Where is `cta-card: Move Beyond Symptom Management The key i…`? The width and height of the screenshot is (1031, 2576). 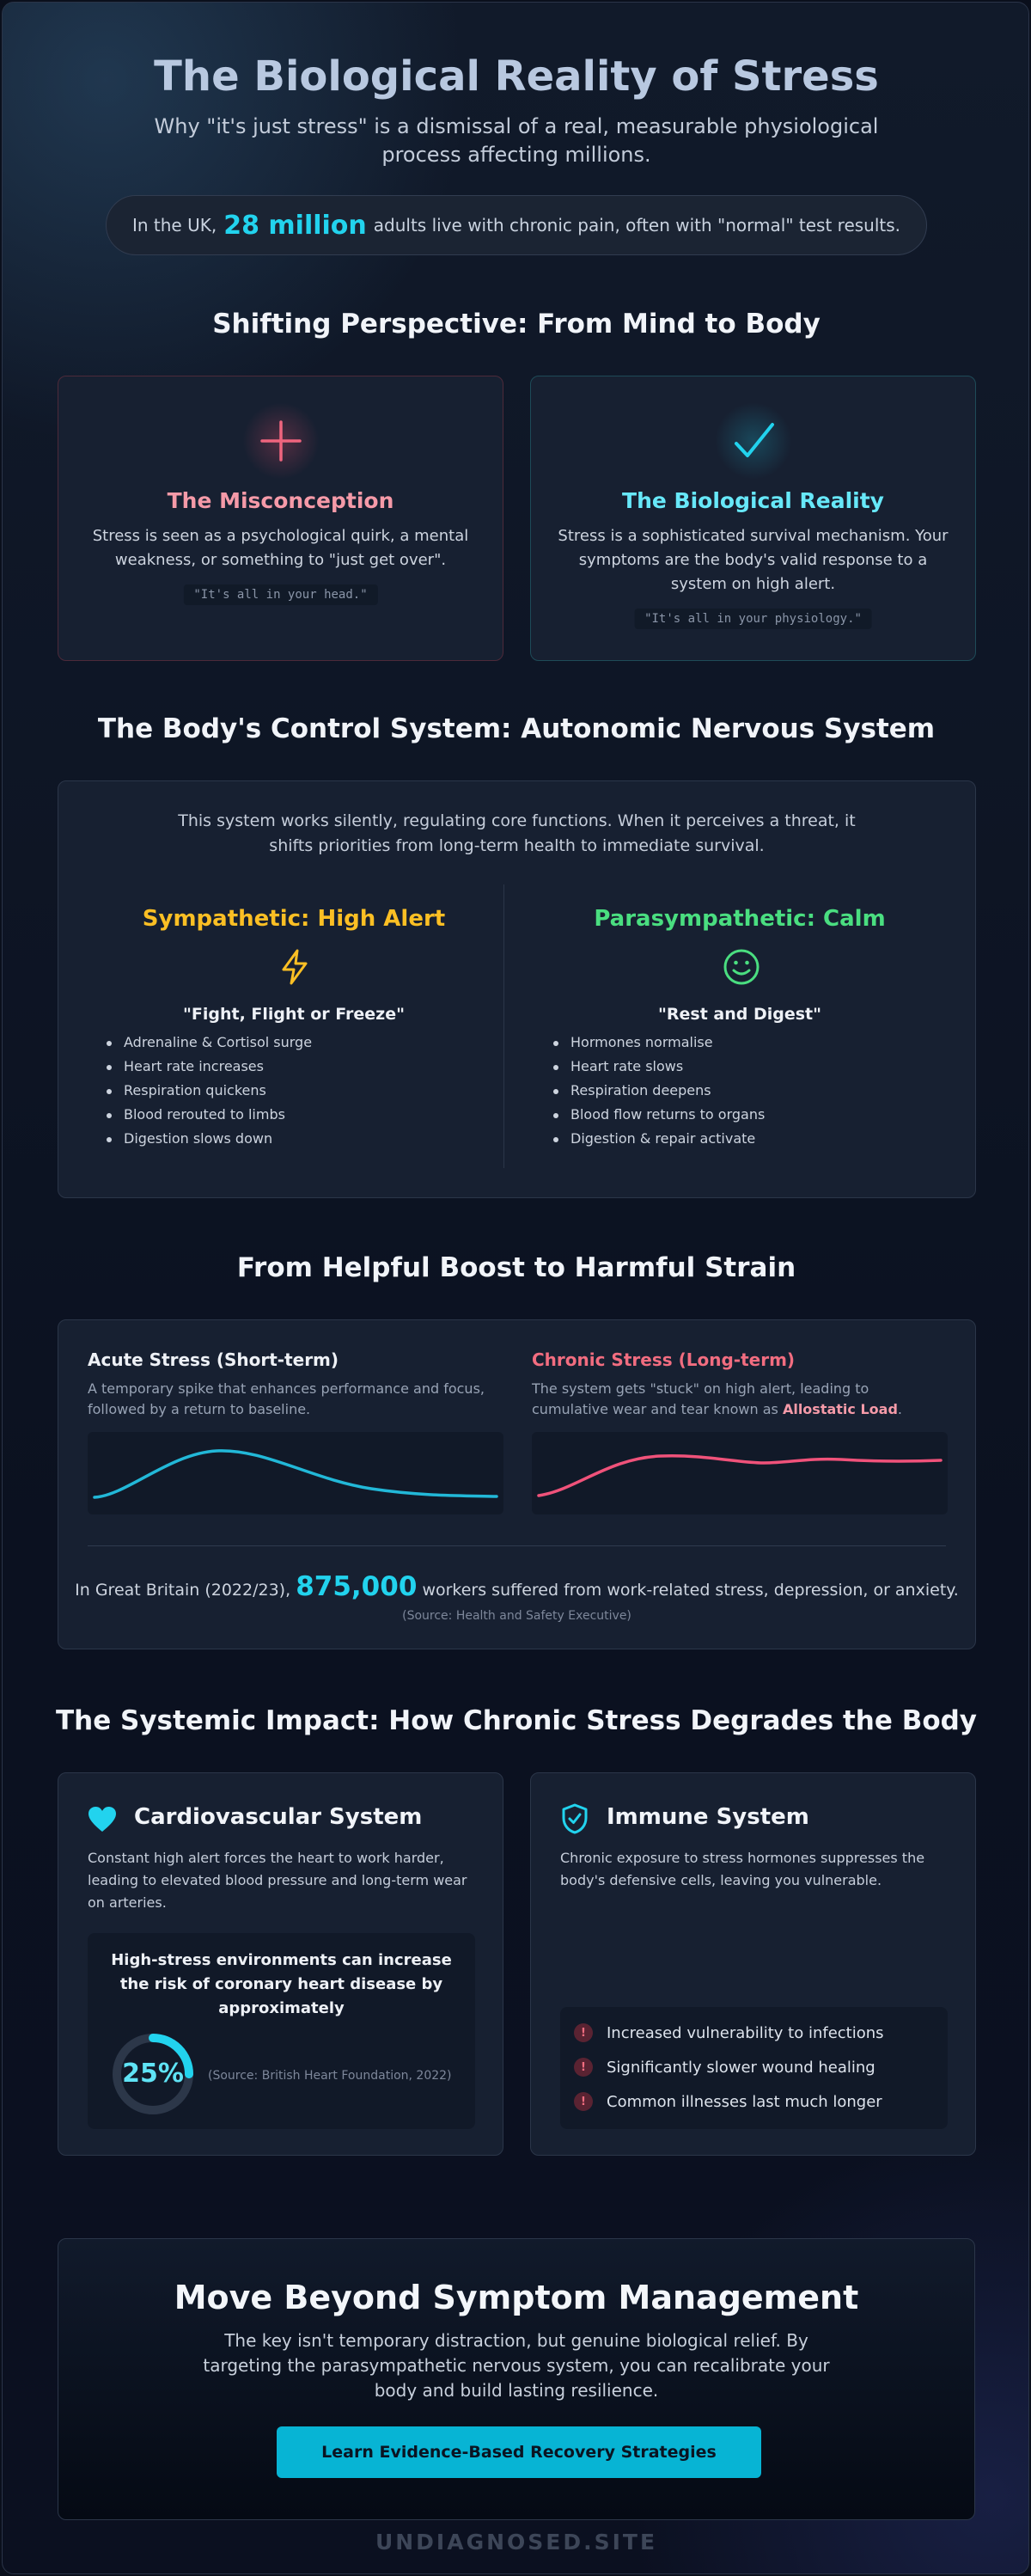 cta-card: Move Beyond Symptom Management The key i… is located at coordinates (516, 2379).